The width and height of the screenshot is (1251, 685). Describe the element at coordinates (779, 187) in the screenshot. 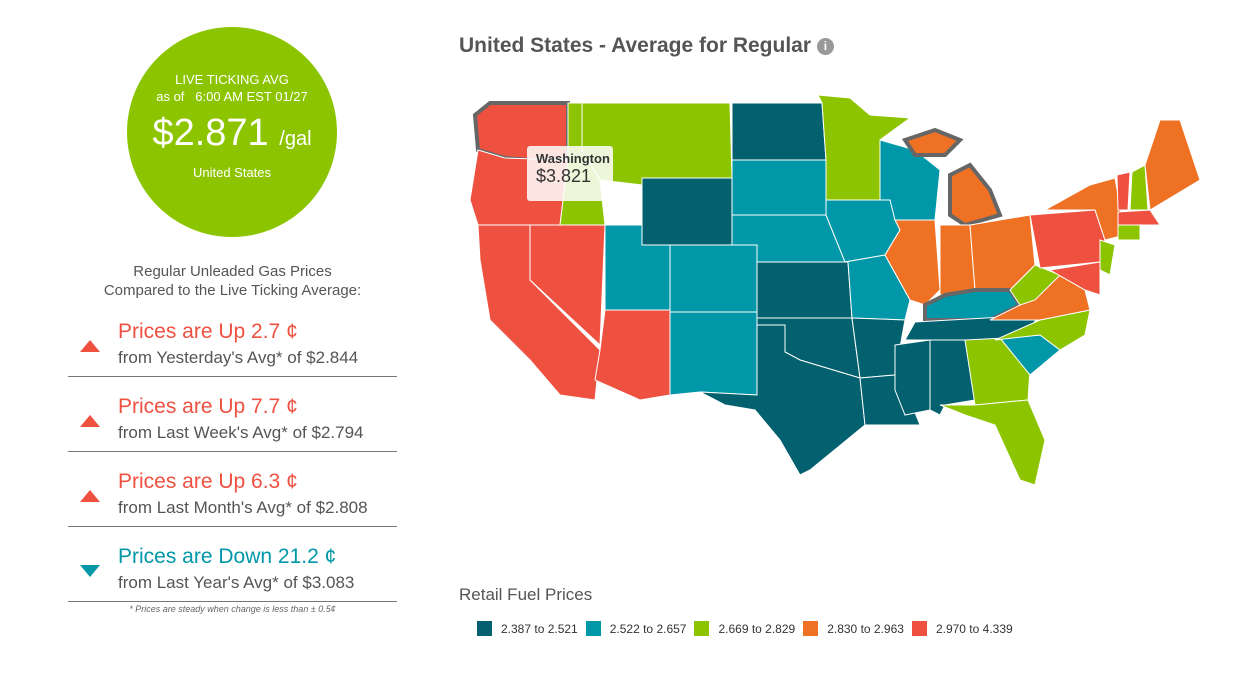

I see `state-sd` at that location.